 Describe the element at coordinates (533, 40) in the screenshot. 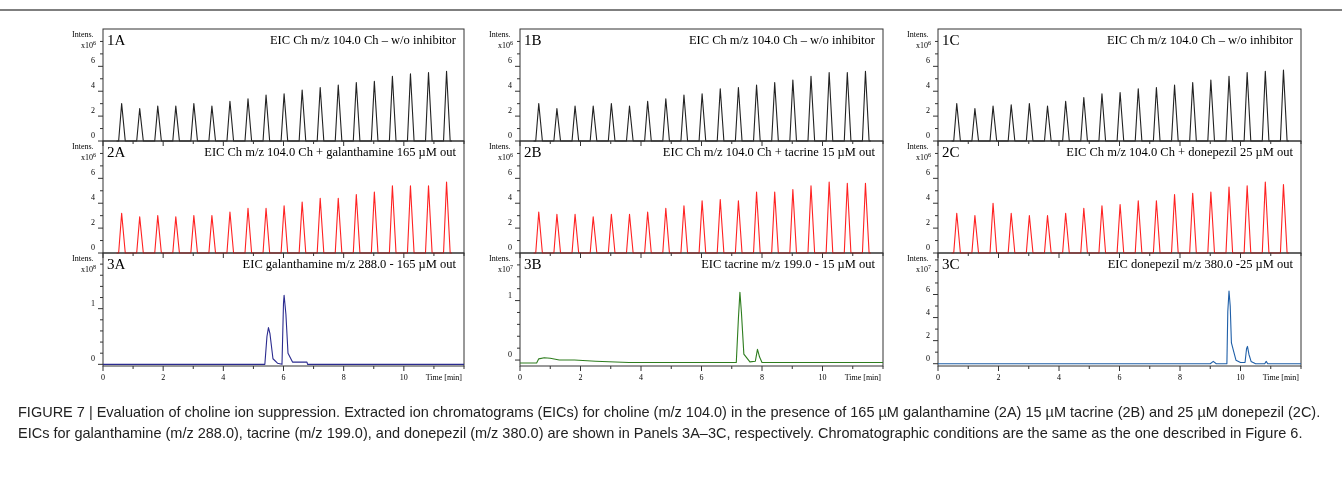

I see `annotation: 1B` at that location.